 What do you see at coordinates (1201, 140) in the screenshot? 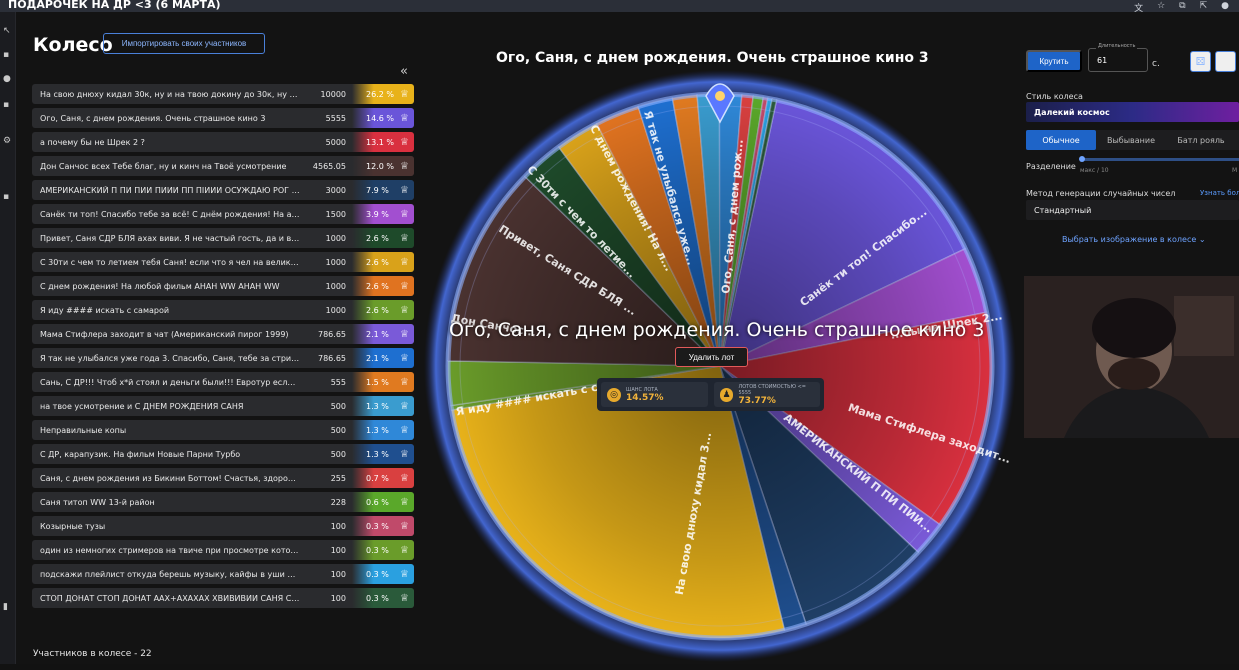
I see `mode-battle-royale: Батл рояль` at bounding box center [1201, 140].